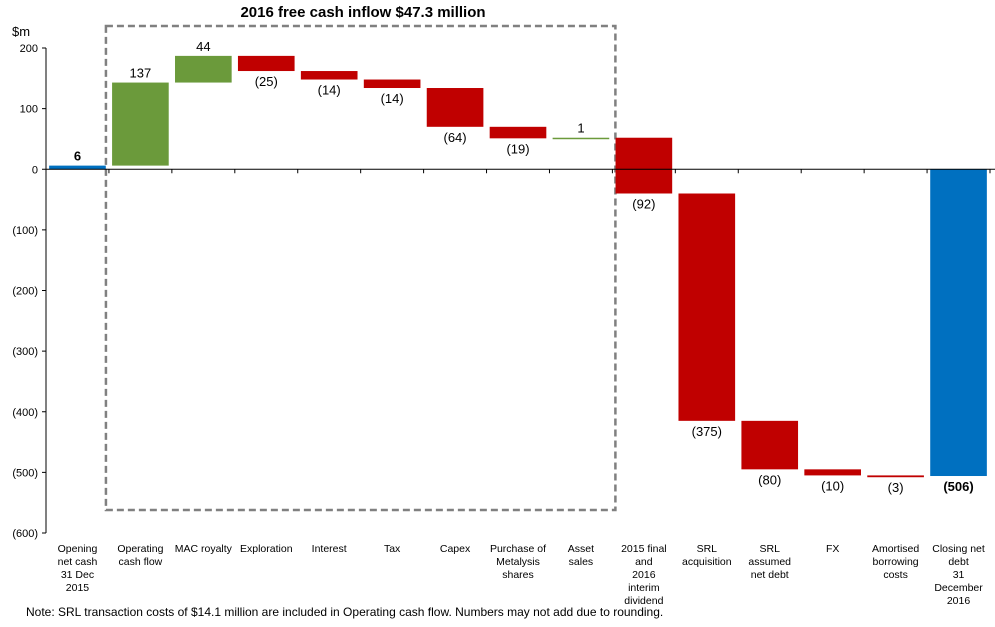  Describe the element at coordinates (769, 562) in the screenshot. I see `category-label: SRL assumed net debt` at that location.